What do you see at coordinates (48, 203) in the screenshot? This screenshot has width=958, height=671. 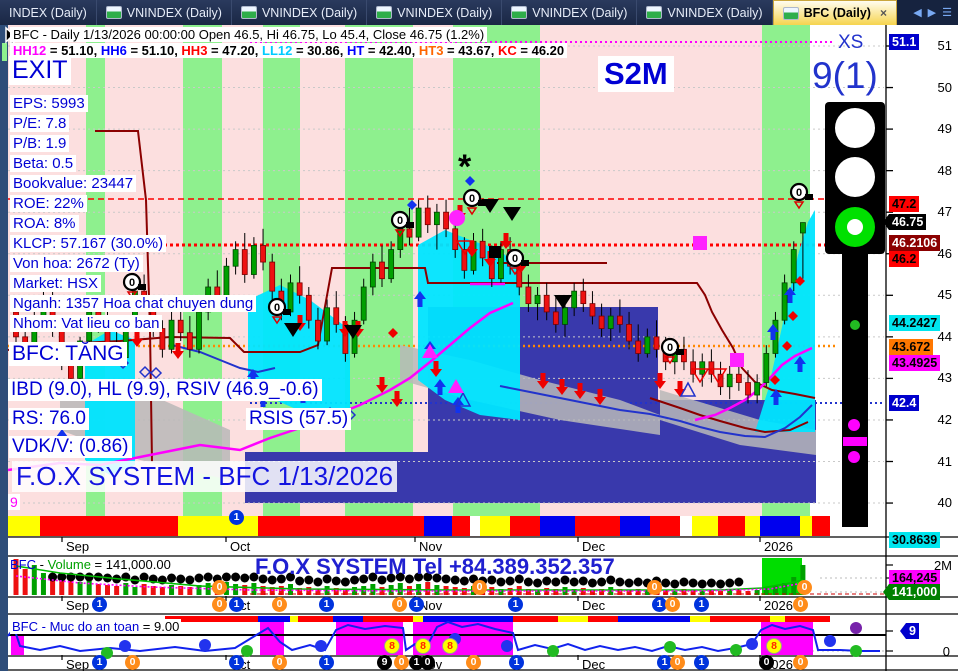 I see `info-row: ROE: 22%` at bounding box center [48, 203].